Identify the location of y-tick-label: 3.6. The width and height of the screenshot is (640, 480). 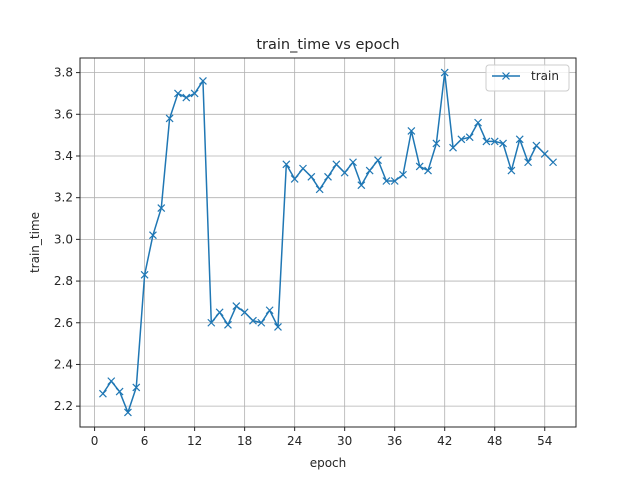
(63, 114).